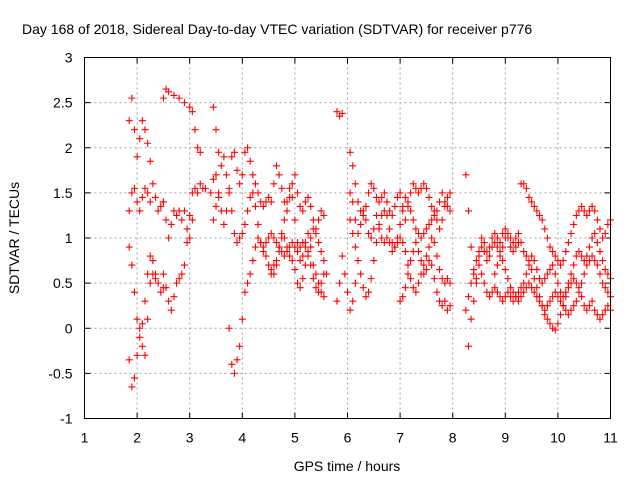 This screenshot has height=480, width=640. Describe the element at coordinates (137, 438) in the screenshot. I see `x-tick-label: 2` at that location.